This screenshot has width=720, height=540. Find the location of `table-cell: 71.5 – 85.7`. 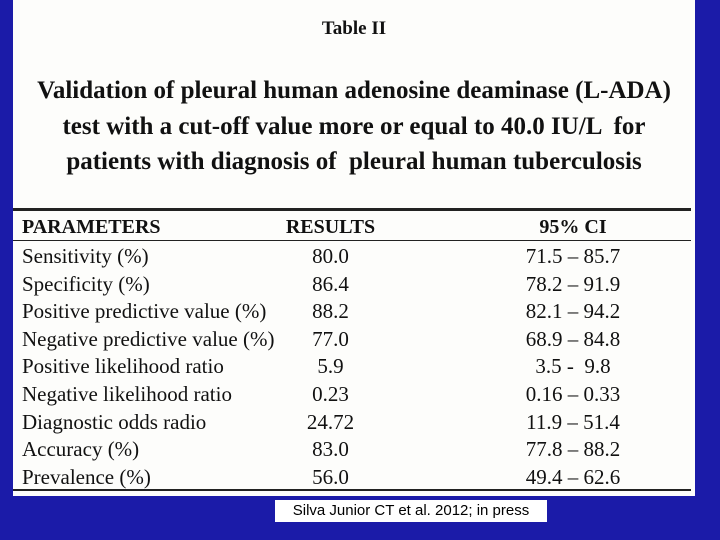

table-cell: 71.5 – 85.7 is located at coordinates (573, 256).